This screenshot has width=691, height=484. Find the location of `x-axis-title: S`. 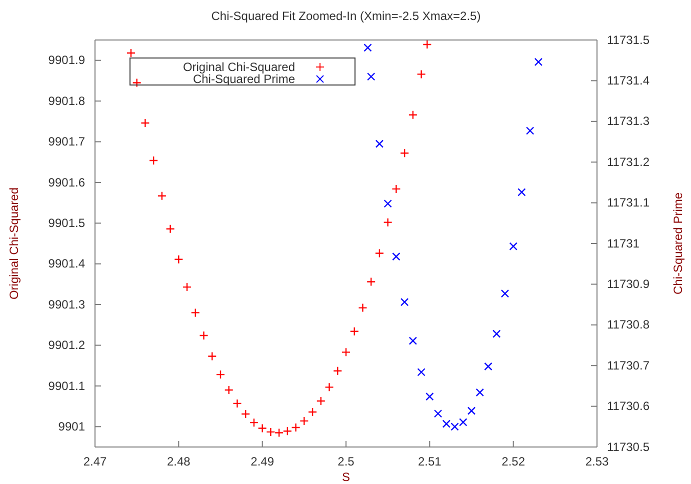

x-axis-title: S is located at coordinates (346, 477).